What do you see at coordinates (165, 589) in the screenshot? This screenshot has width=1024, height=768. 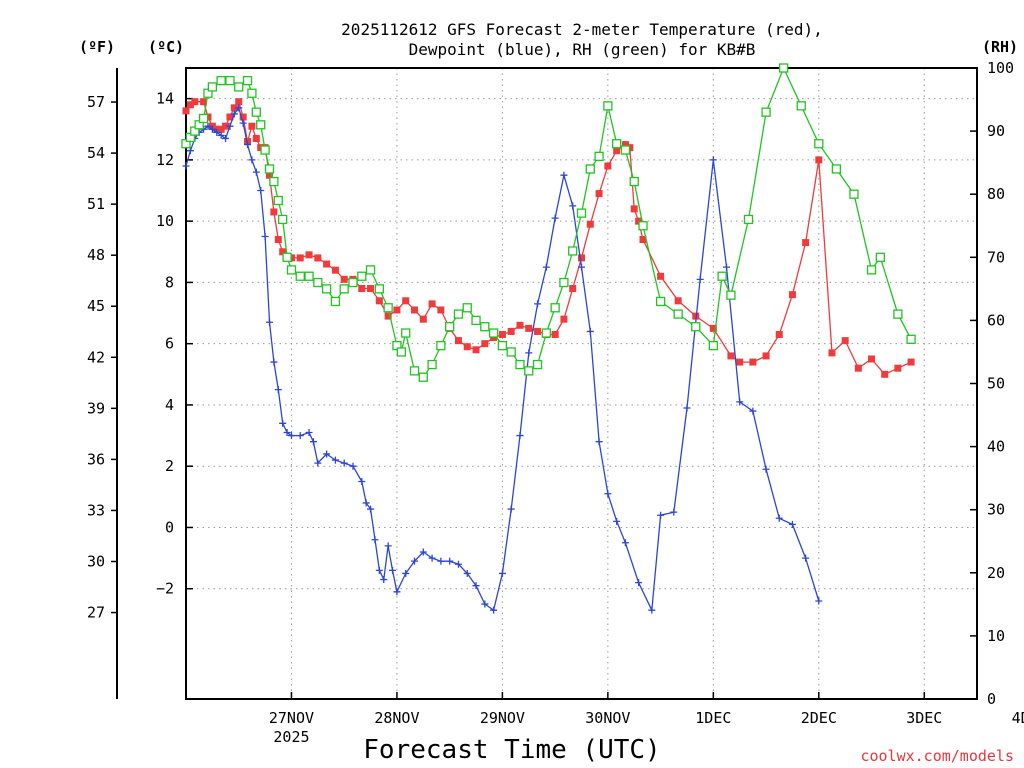 I see `celsius-tick-label: −2` at bounding box center [165, 589].